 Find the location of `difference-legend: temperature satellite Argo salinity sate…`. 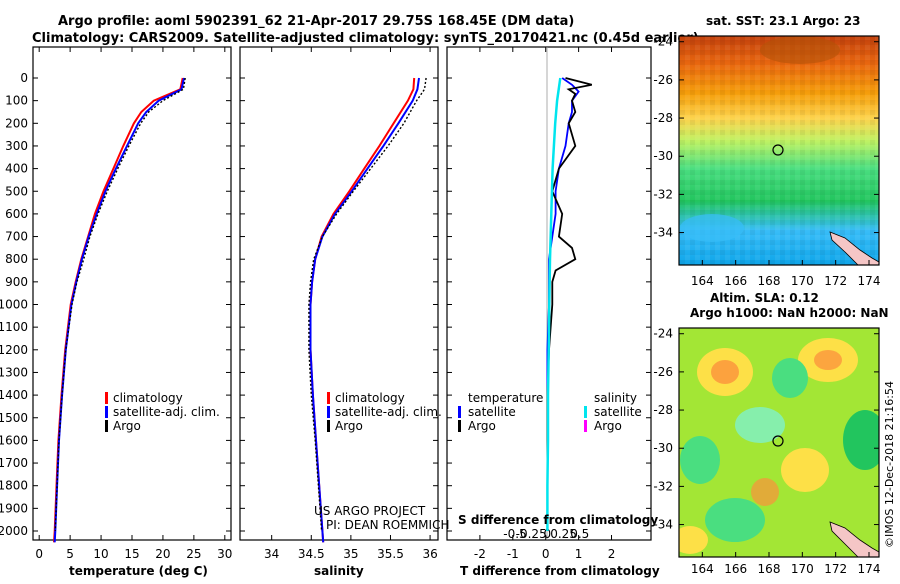

difference-legend: temperature satellite Argo salinity sate… is located at coordinates (550, 412).